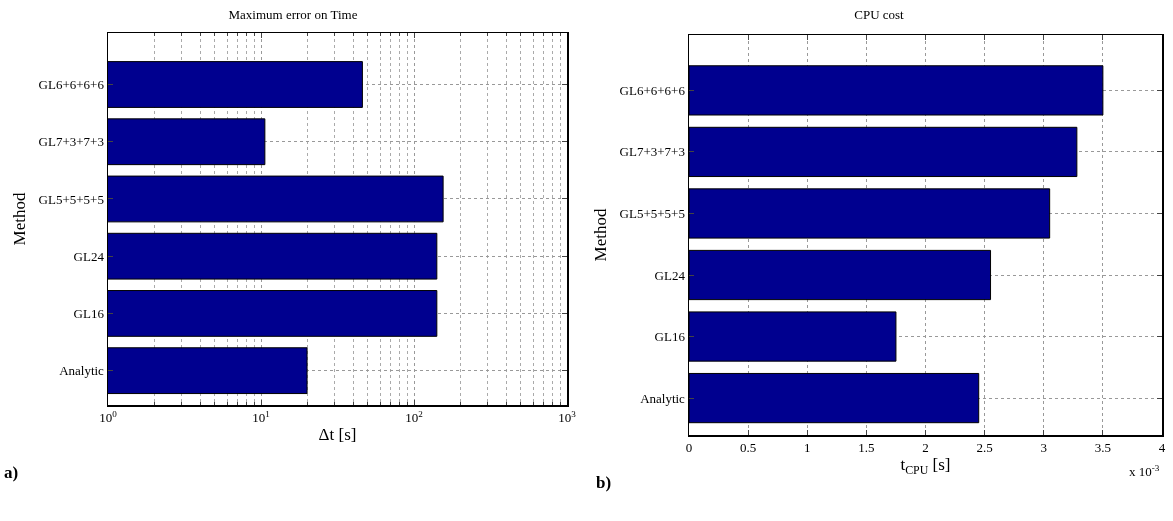 This screenshot has width=1173, height=521. What do you see at coordinates (748, 448) in the screenshot?
I see `x-tick-label: 0.5` at bounding box center [748, 448].